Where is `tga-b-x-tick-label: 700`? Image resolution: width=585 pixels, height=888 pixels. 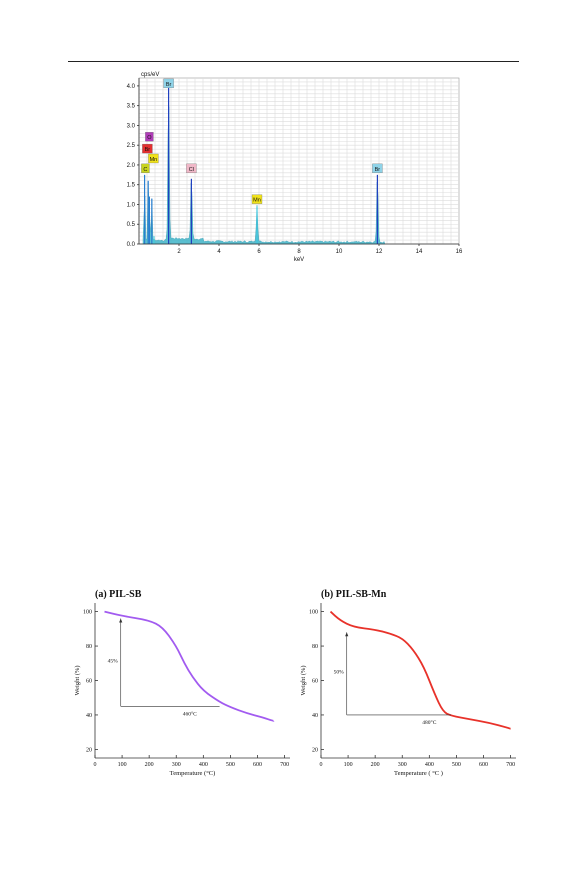
tga-b-x-tick-label: 700 is located at coordinates (510, 765).